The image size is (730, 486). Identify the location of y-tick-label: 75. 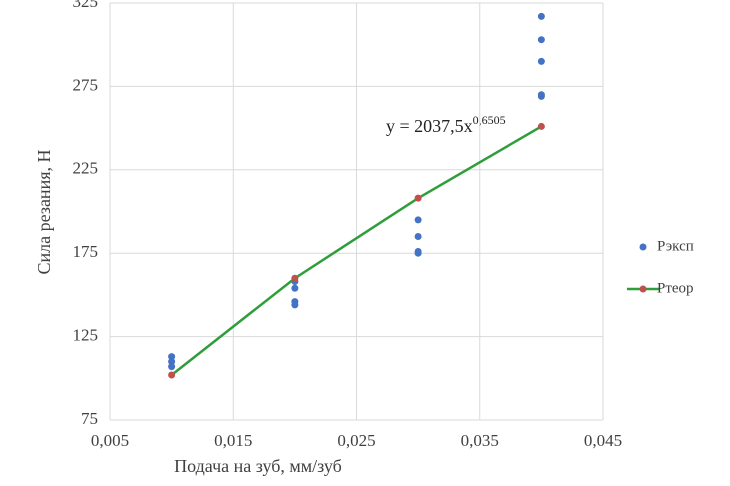
(89, 418).